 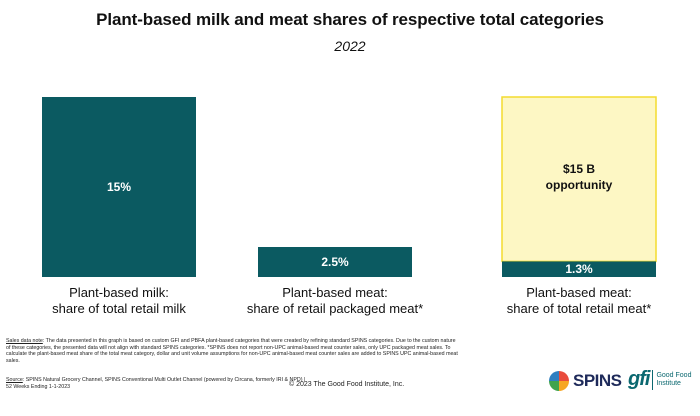 I want to click on gfi-logo-name-line1: Good Food, so click(x=674, y=375).